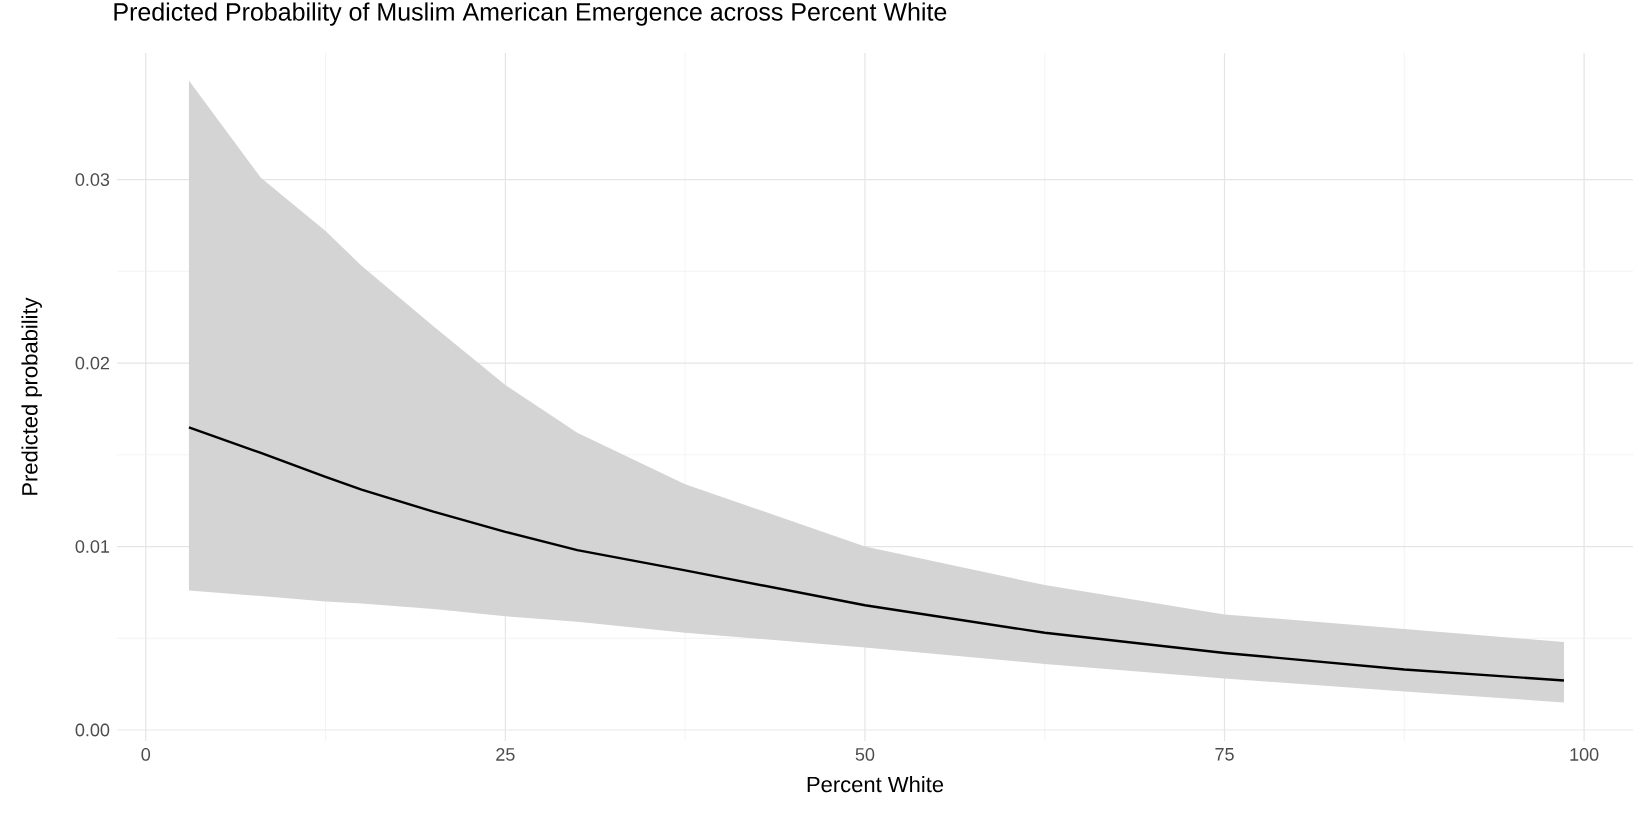 This screenshot has width=1633, height=821. I want to click on y-tick-label: 0.01, so click(92, 546).